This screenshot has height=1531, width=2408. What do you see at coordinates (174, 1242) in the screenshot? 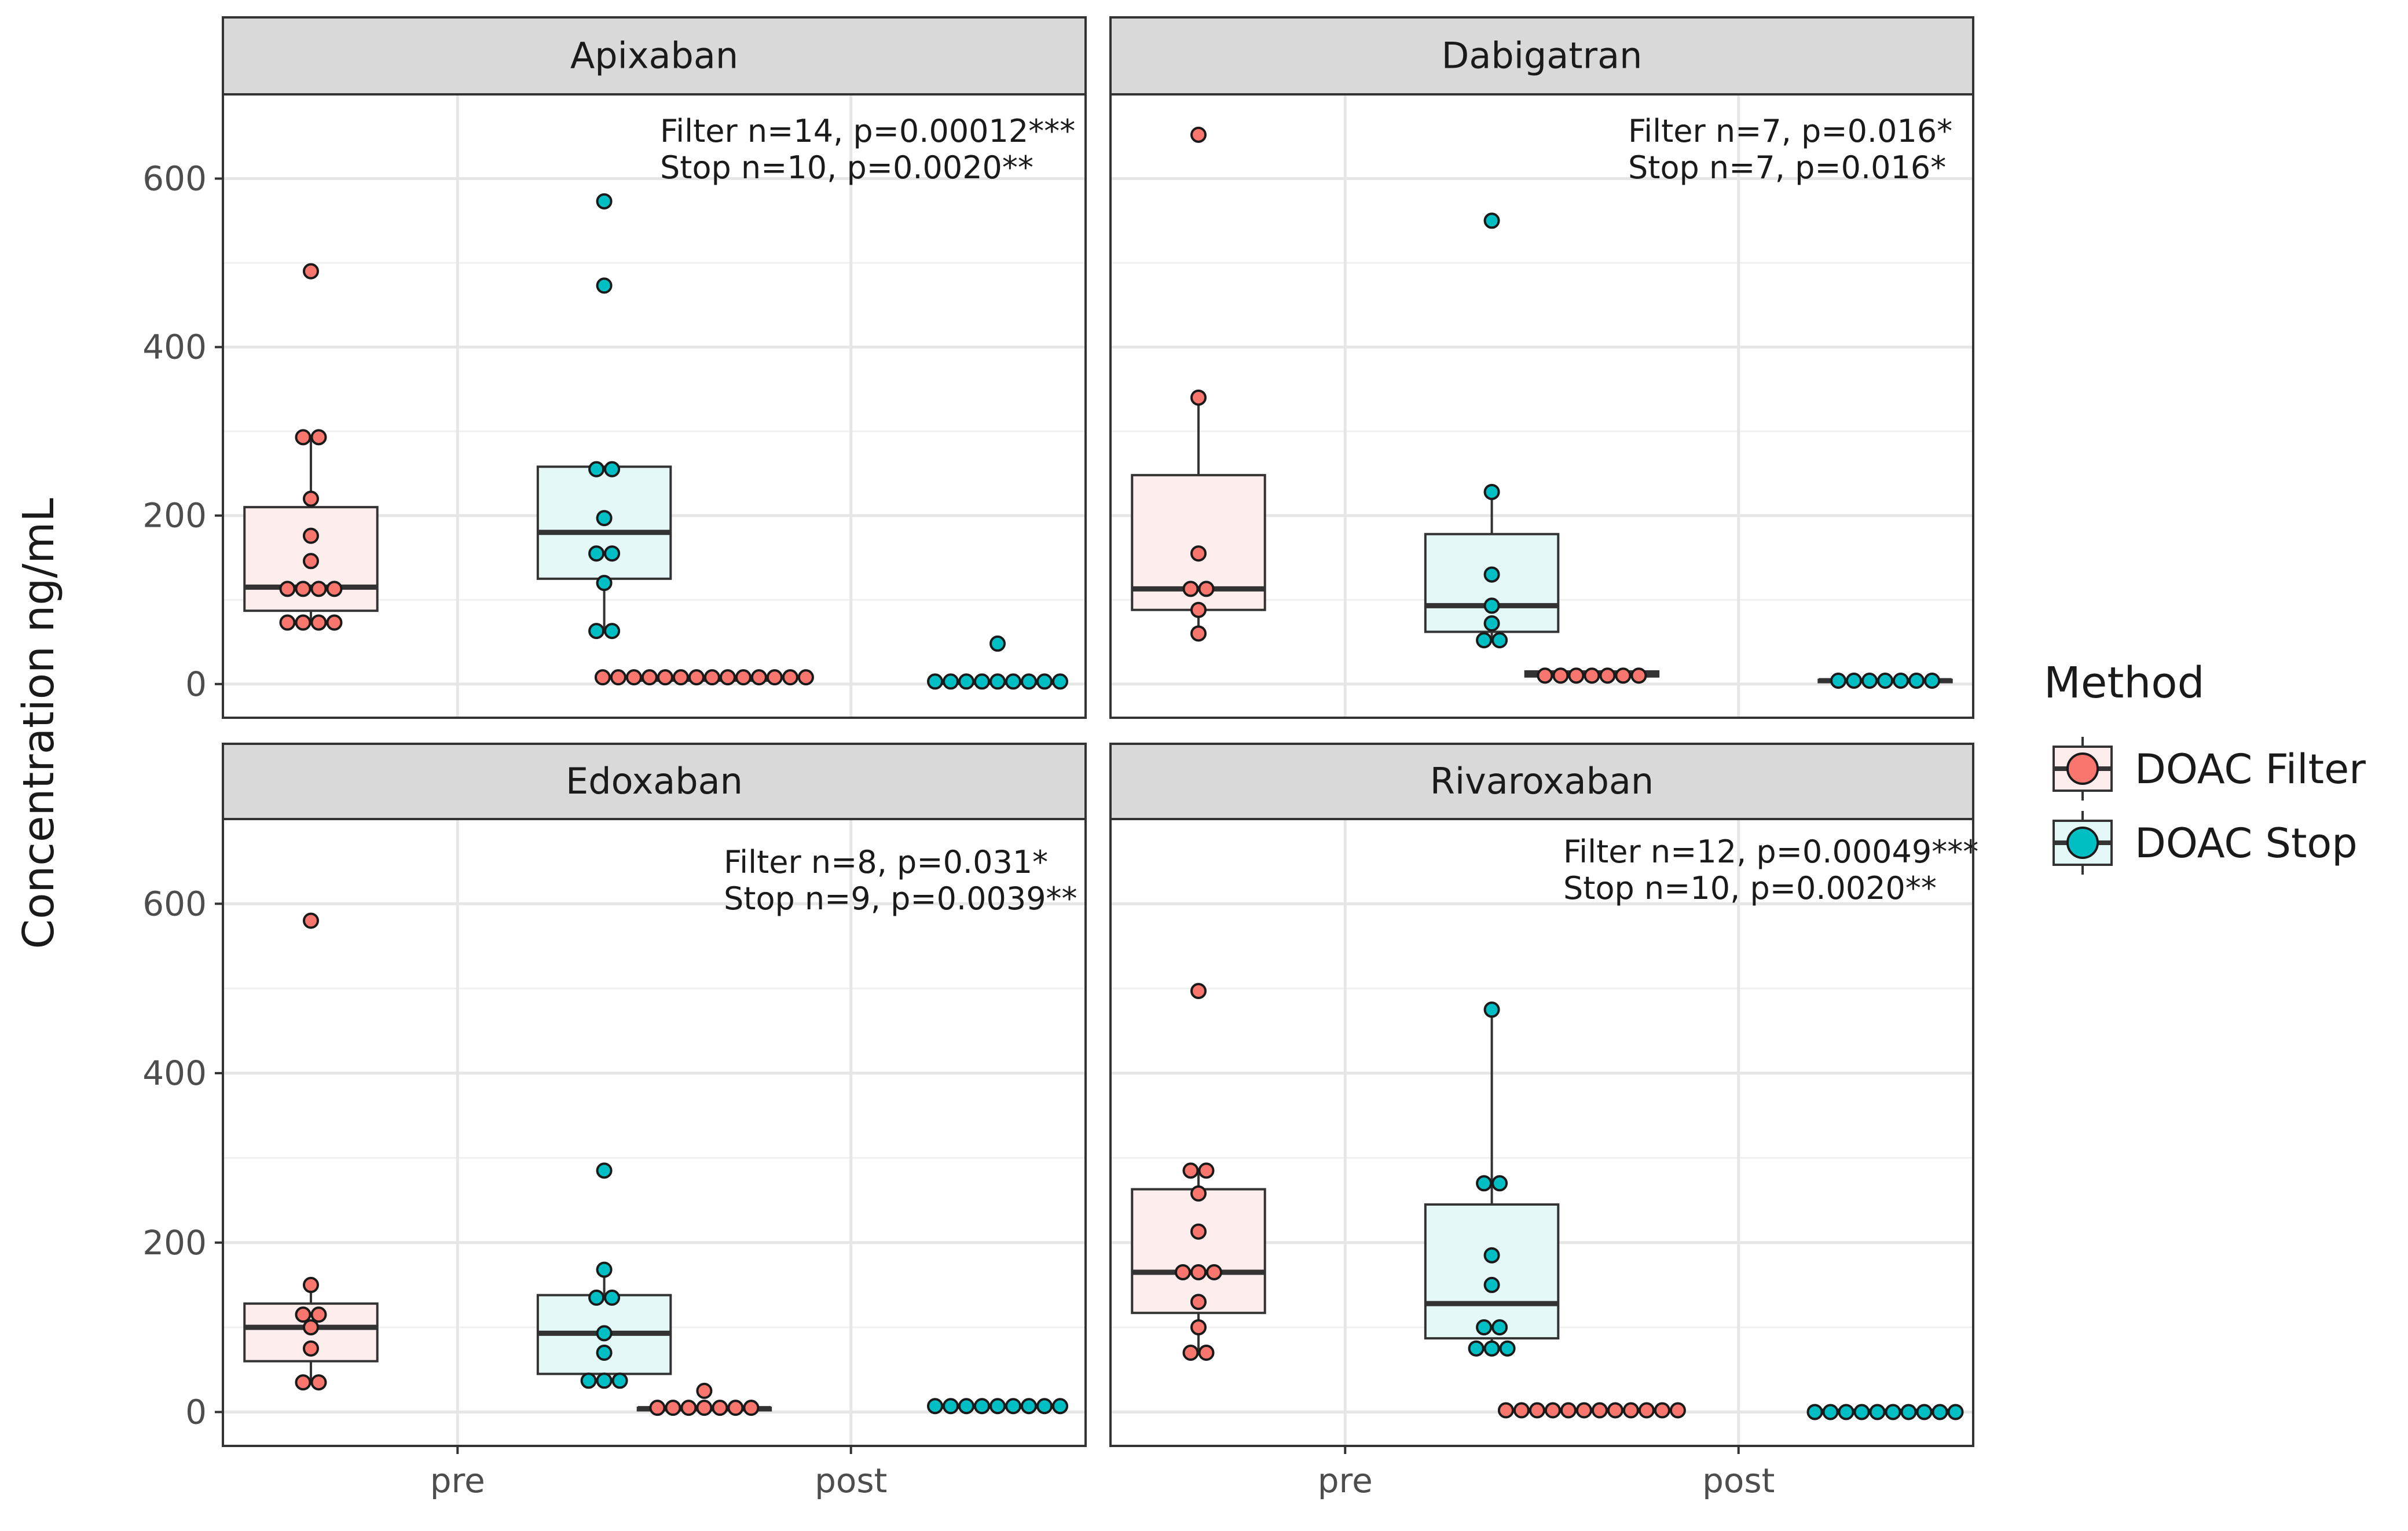
I see `y-tick-label: 200` at bounding box center [174, 1242].